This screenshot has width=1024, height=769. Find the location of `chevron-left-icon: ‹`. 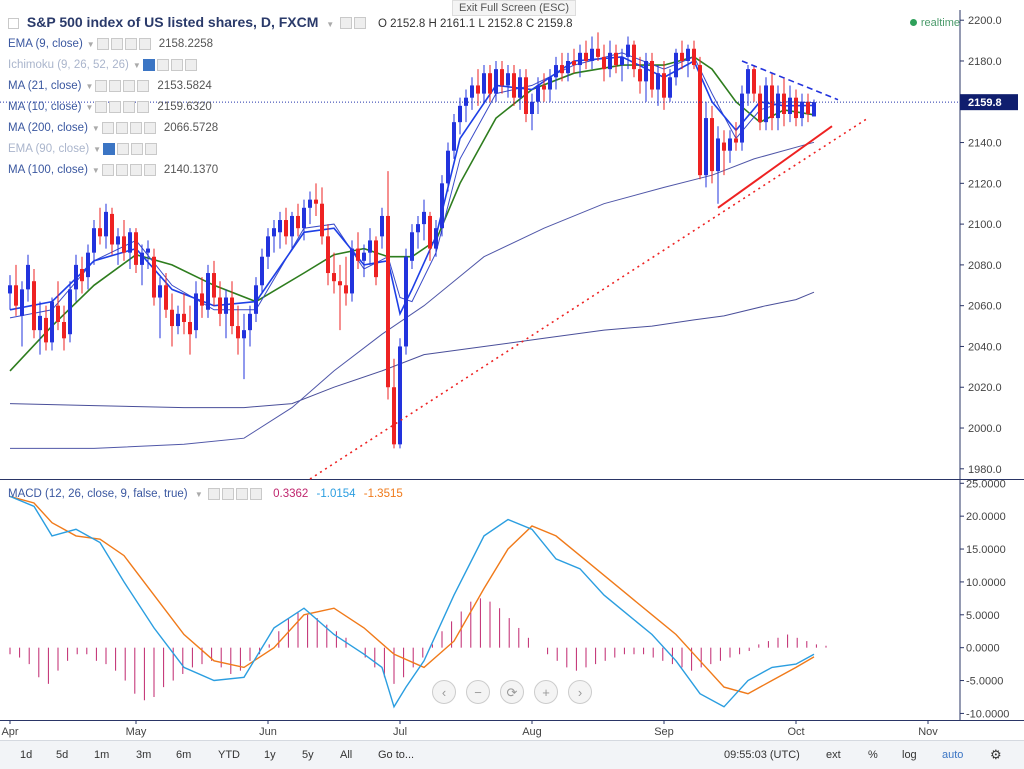

chevron-left-icon: ‹ is located at coordinates (444, 692).